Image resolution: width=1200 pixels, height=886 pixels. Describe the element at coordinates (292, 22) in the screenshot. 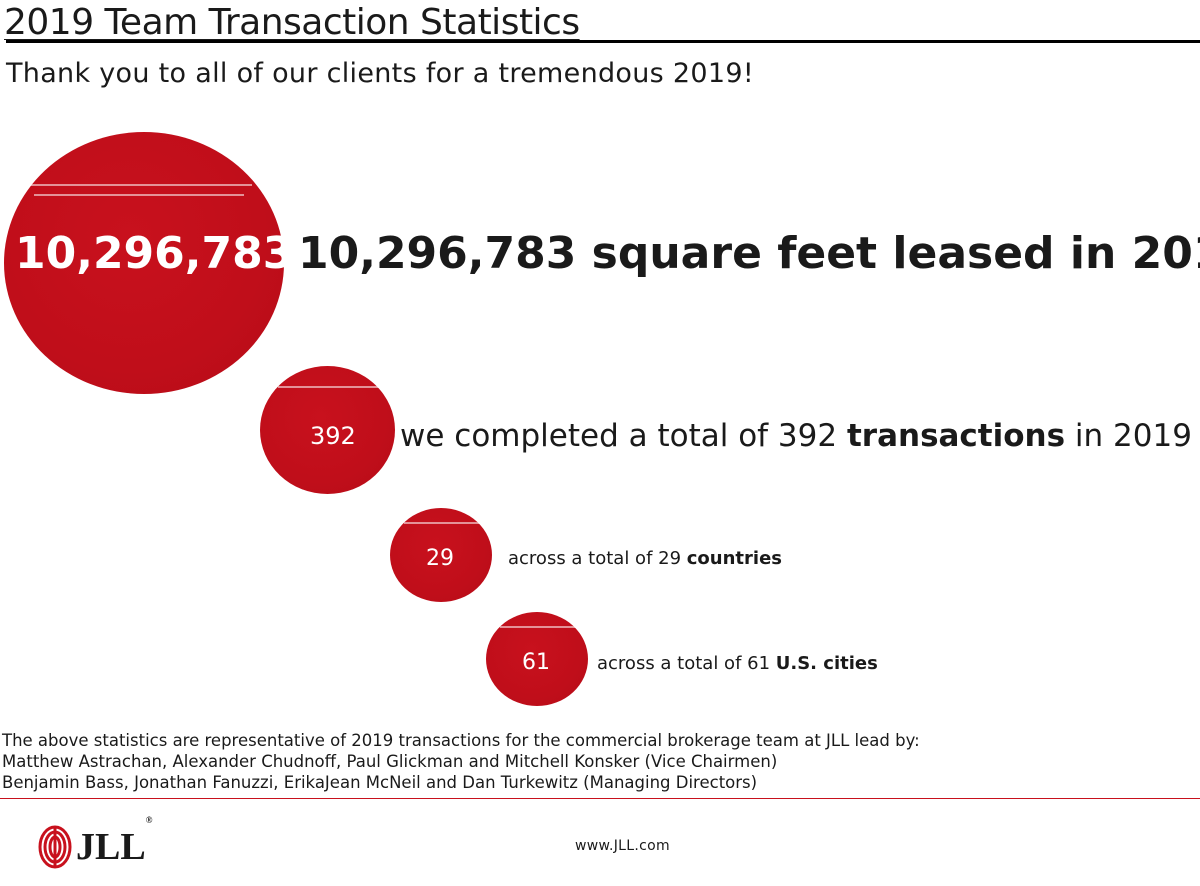

I see `page-title: 2019 Team Transaction Statistics` at that location.